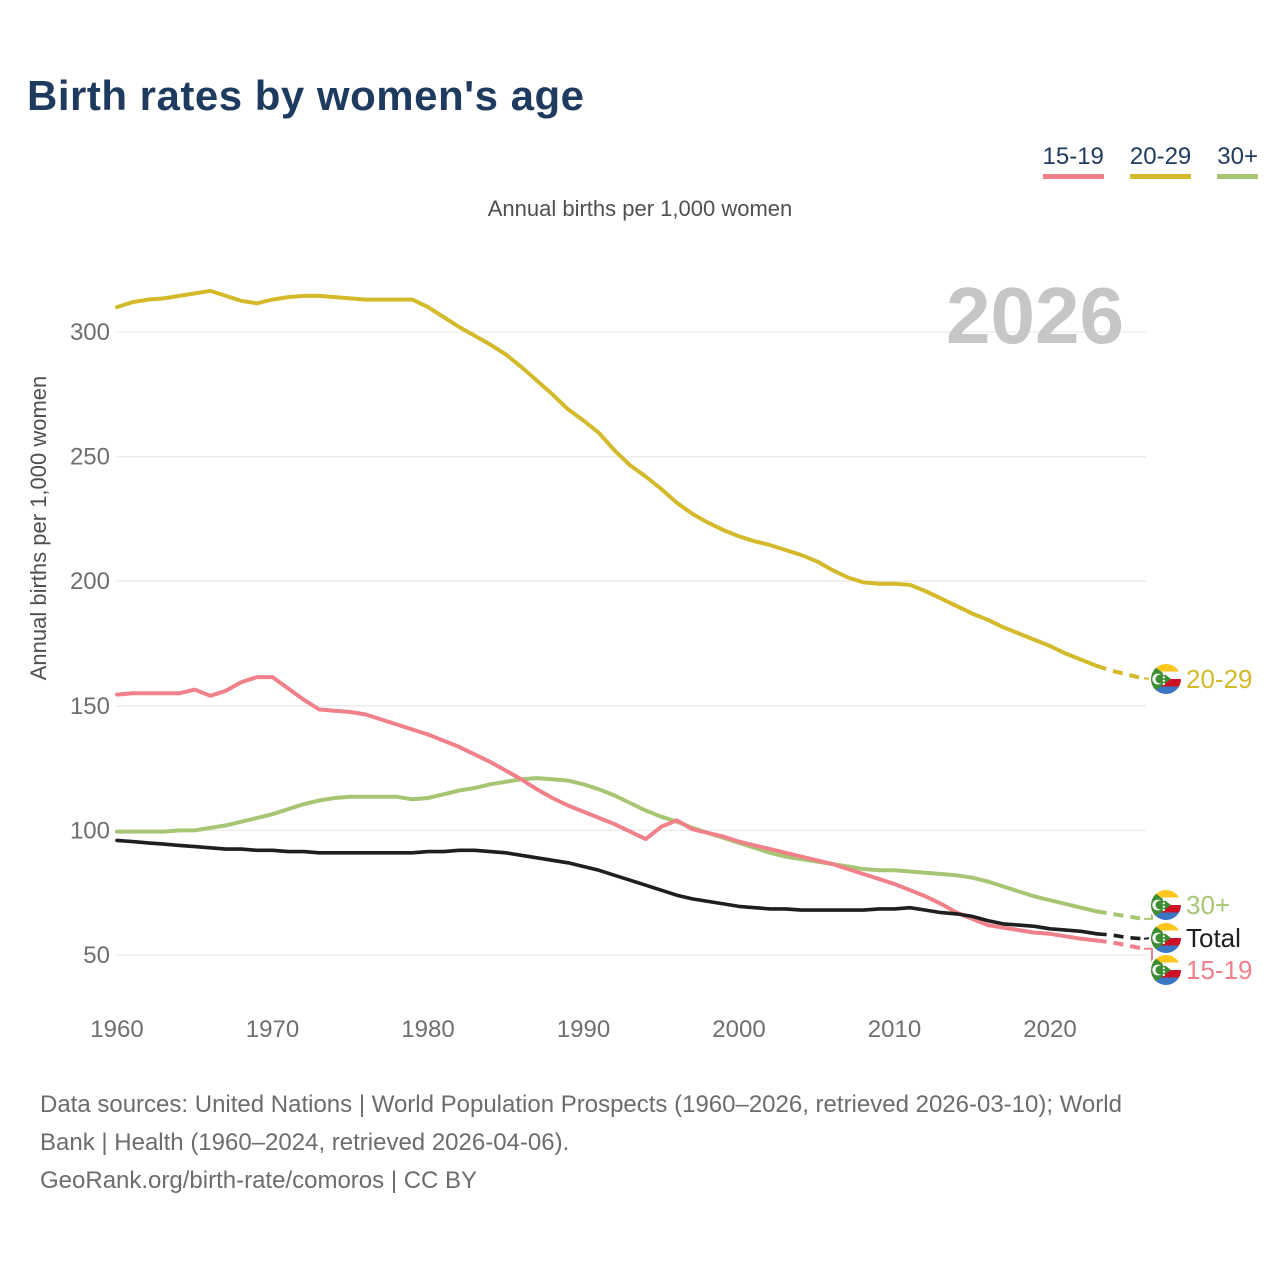  What do you see at coordinates (1219, 679) in the screenshot?
I see `series-end-label-20-29: 20-29` at bounding box center [1219, 679].